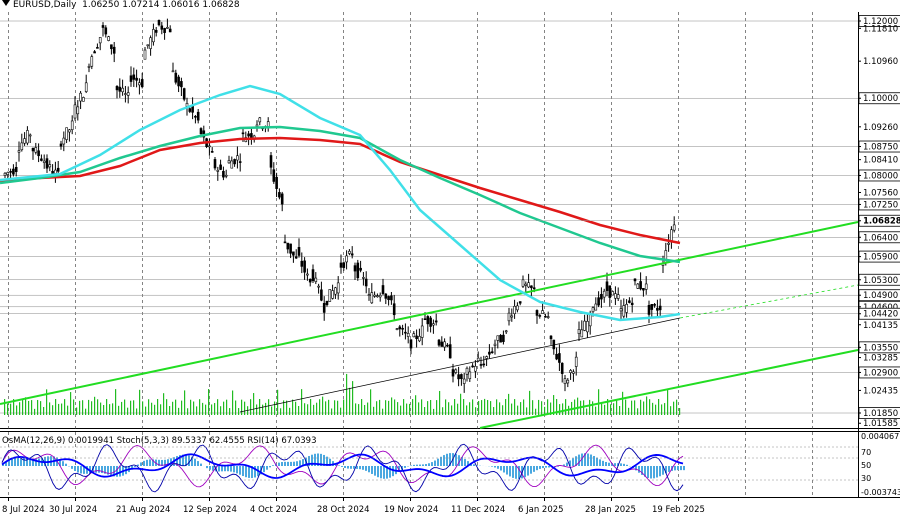 This screenshot has height=517, width=900. I want to click on price-label: 1.03285, so click(880, 359).